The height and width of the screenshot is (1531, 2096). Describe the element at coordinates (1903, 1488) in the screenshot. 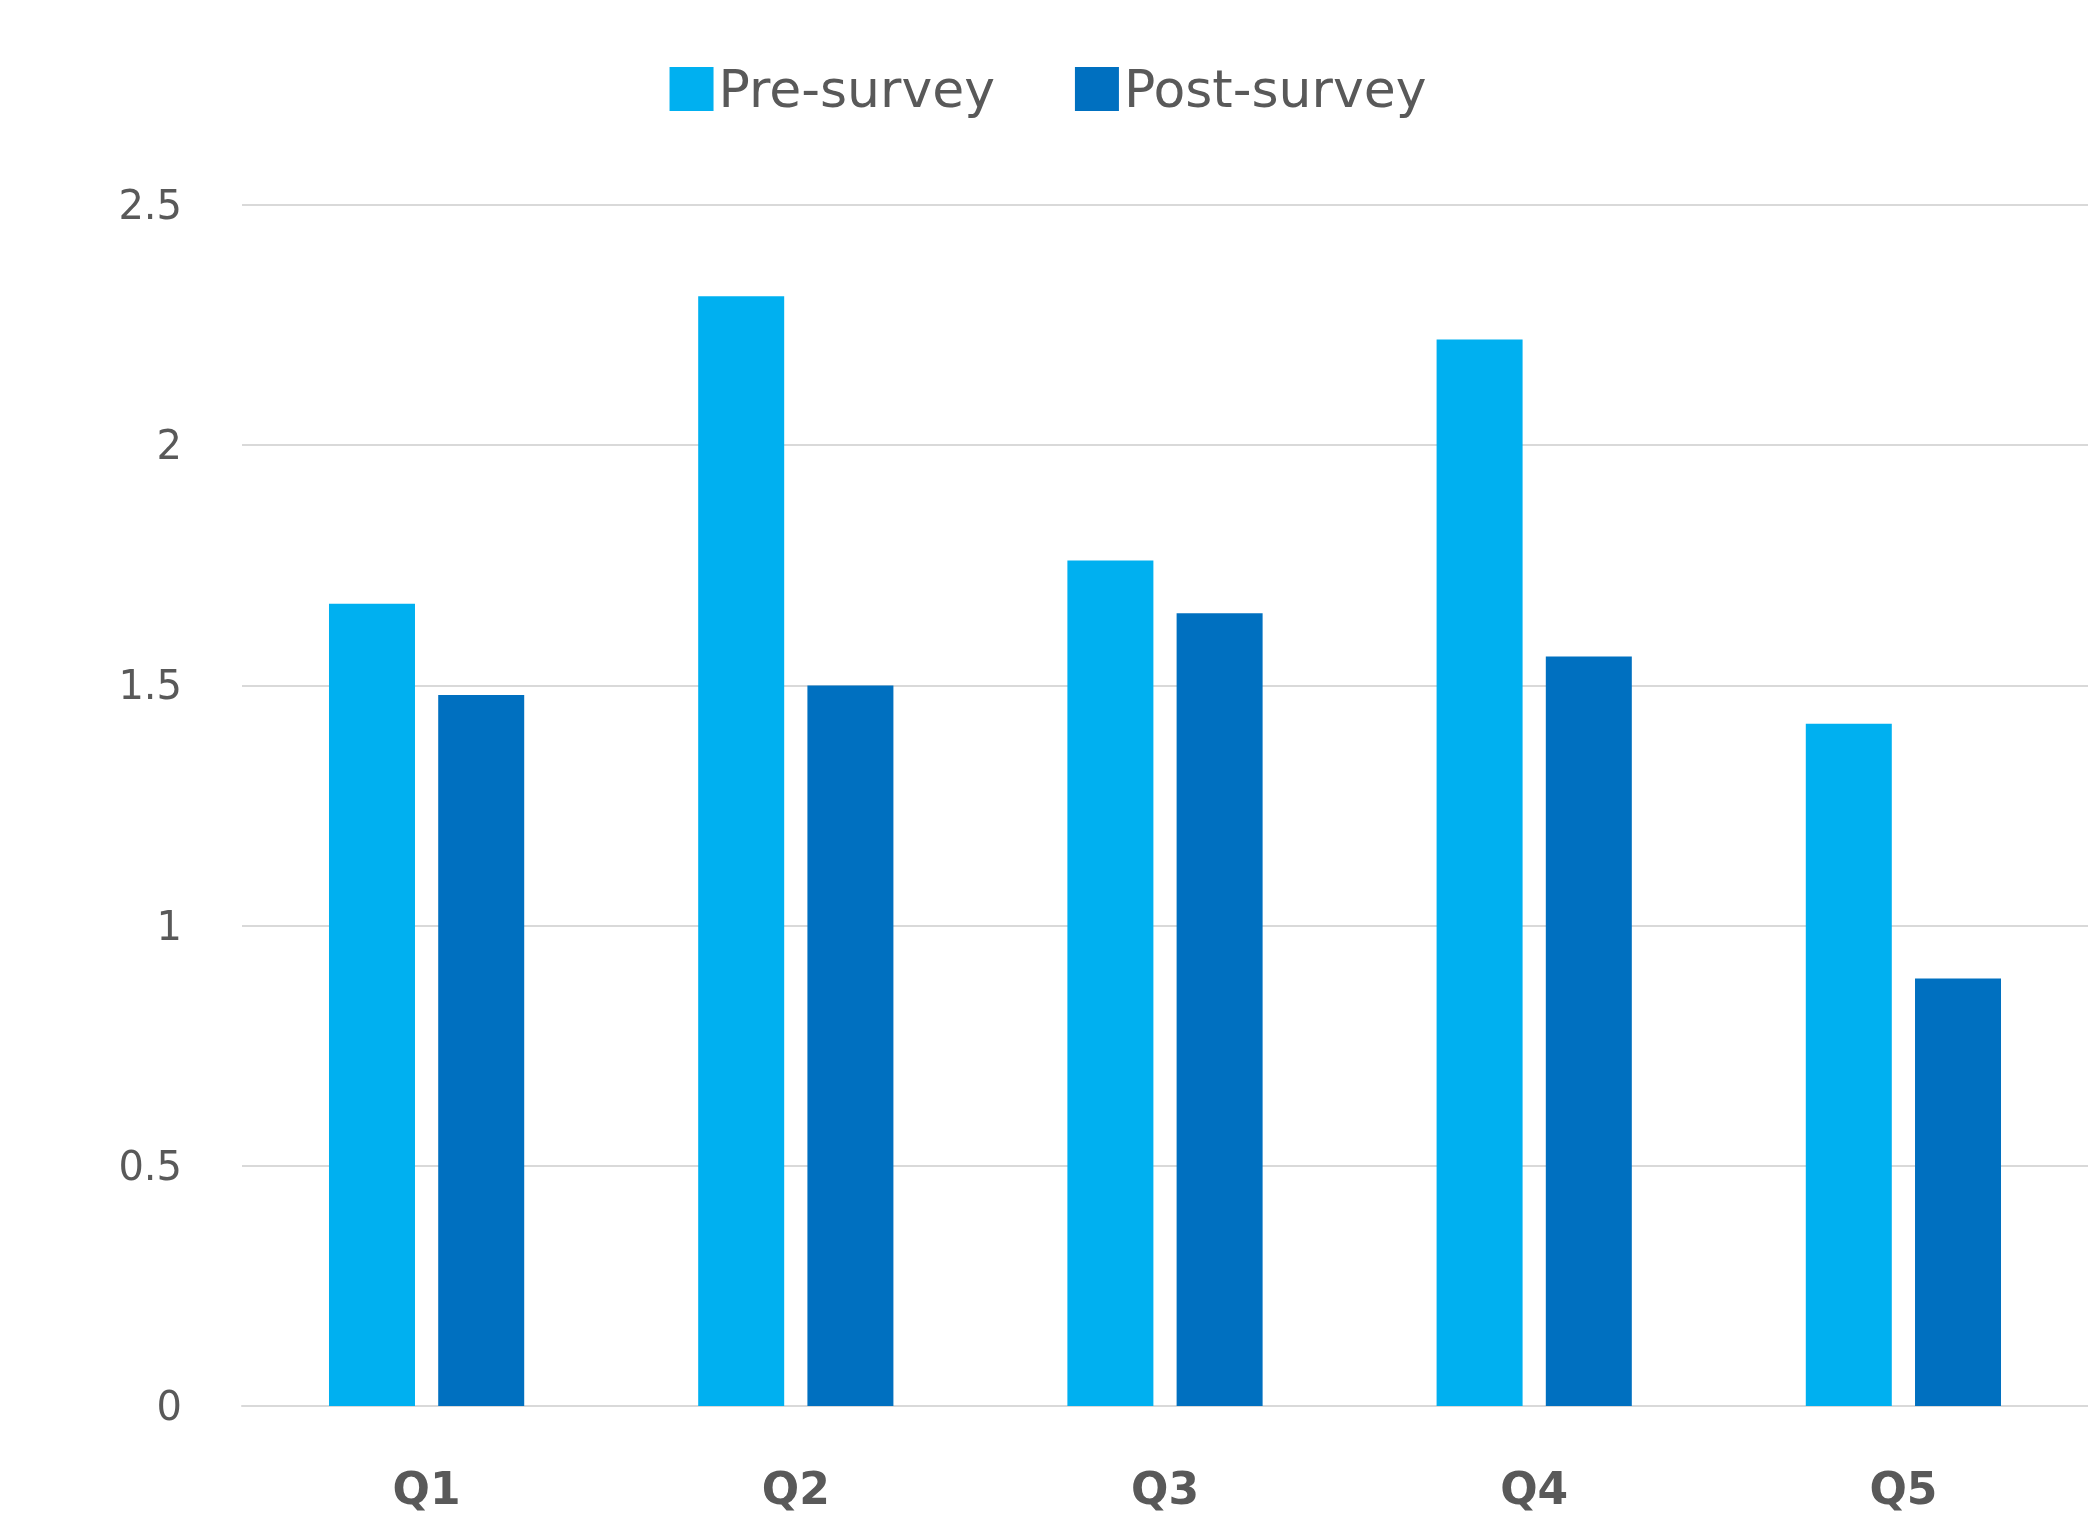

I see `x-tick-label: Q5` at that location.